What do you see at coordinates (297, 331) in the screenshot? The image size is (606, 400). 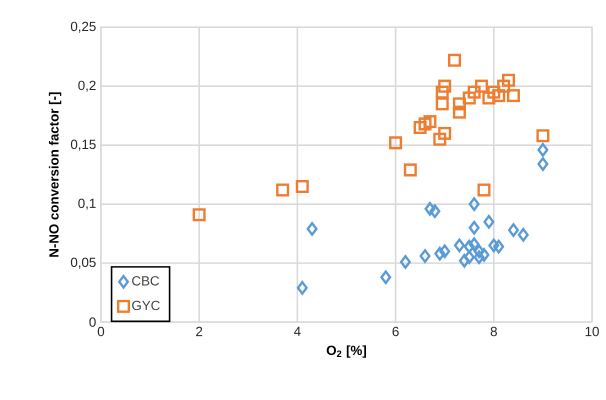 I see `x-tick-label: 4` at bounding box center [297, 331].